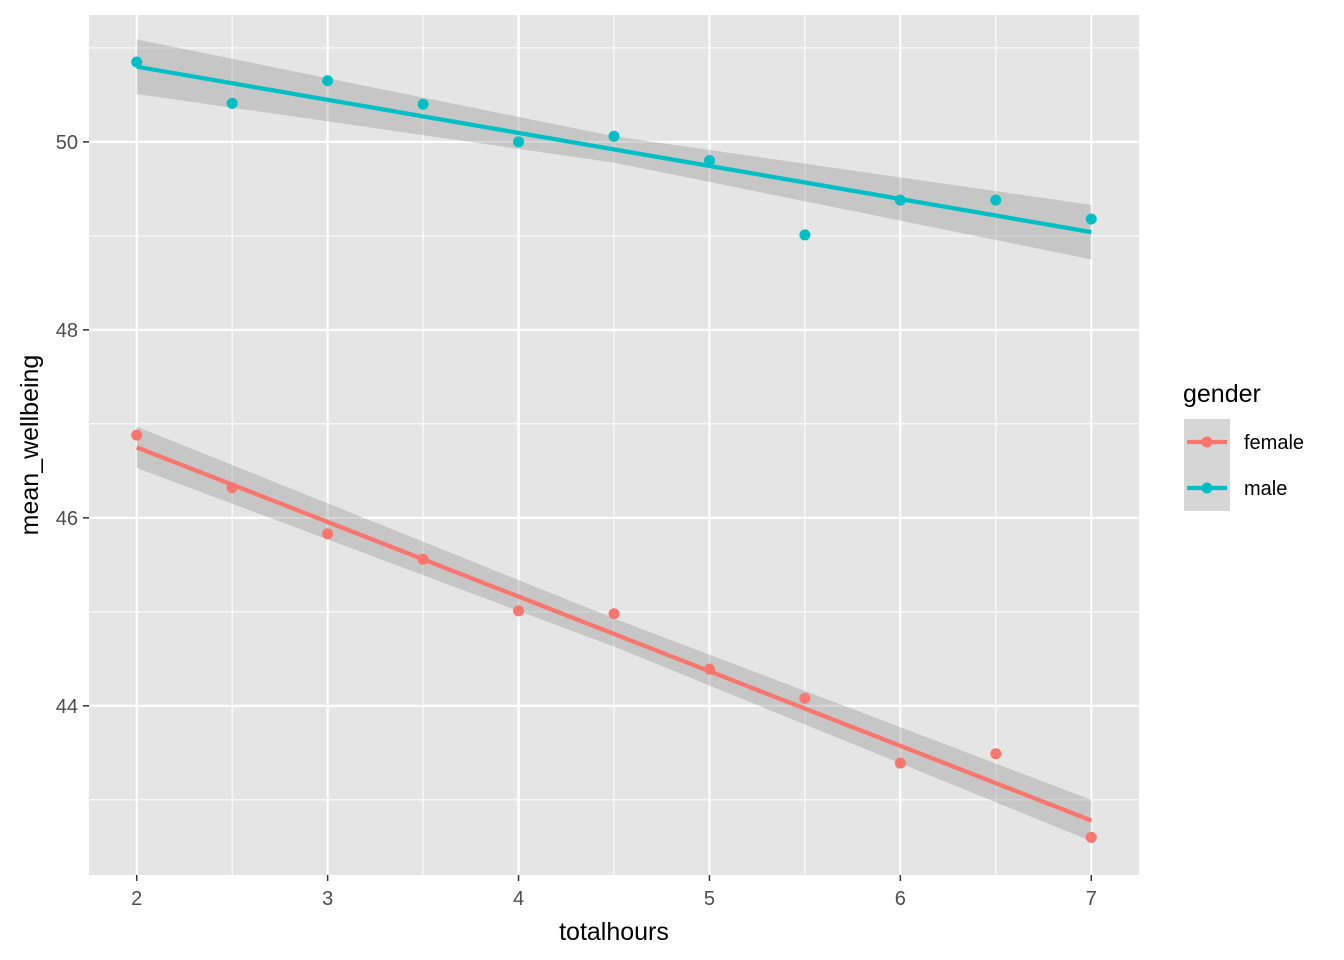 This screenshot has height=960, width=1344. Describe the element at coordinates (1222, 394) in the screenshot. I see `legend-title: gender` at that location.